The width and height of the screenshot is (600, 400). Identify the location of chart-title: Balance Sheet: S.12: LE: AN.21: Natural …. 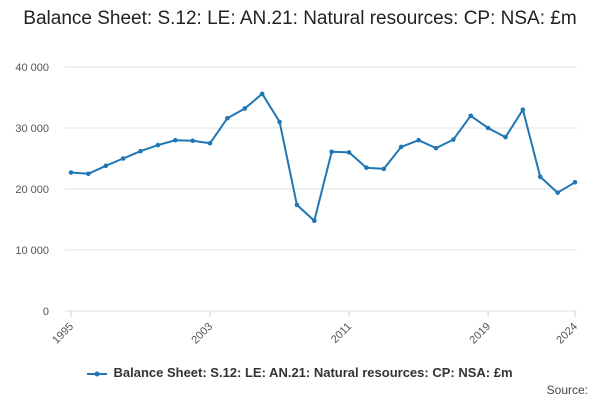
(300, 18).